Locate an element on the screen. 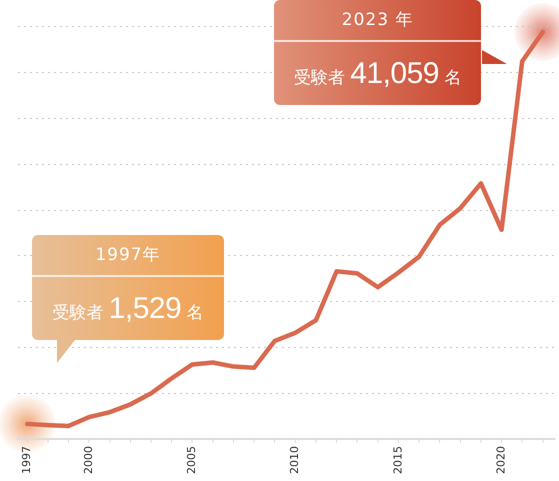 The image size is (559, 481). x-tick-label: 2000 is located at coordinates (88, 460).